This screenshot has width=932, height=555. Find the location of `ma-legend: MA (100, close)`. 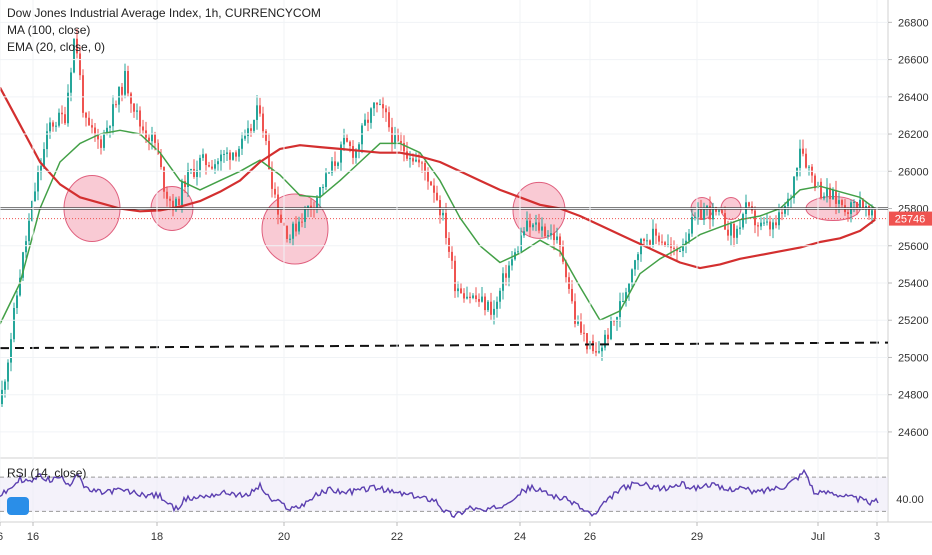

ma-legend: MA (100, close) is located at coordinates (49, 30).